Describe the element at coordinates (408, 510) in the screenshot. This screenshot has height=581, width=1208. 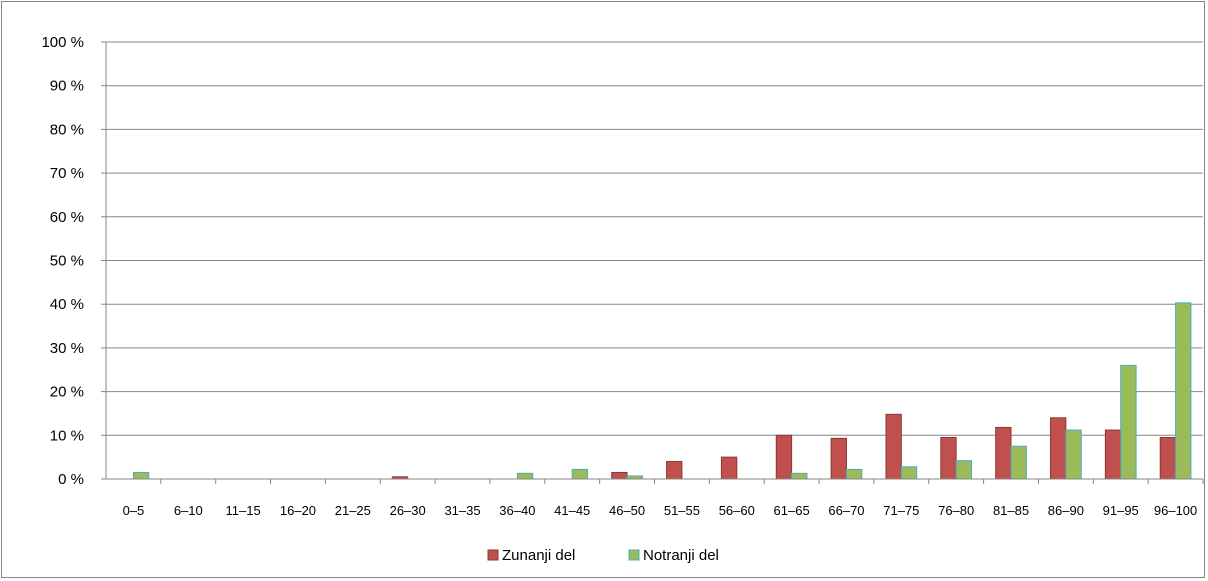
I see `x-tick-label: 26–30` at that location.